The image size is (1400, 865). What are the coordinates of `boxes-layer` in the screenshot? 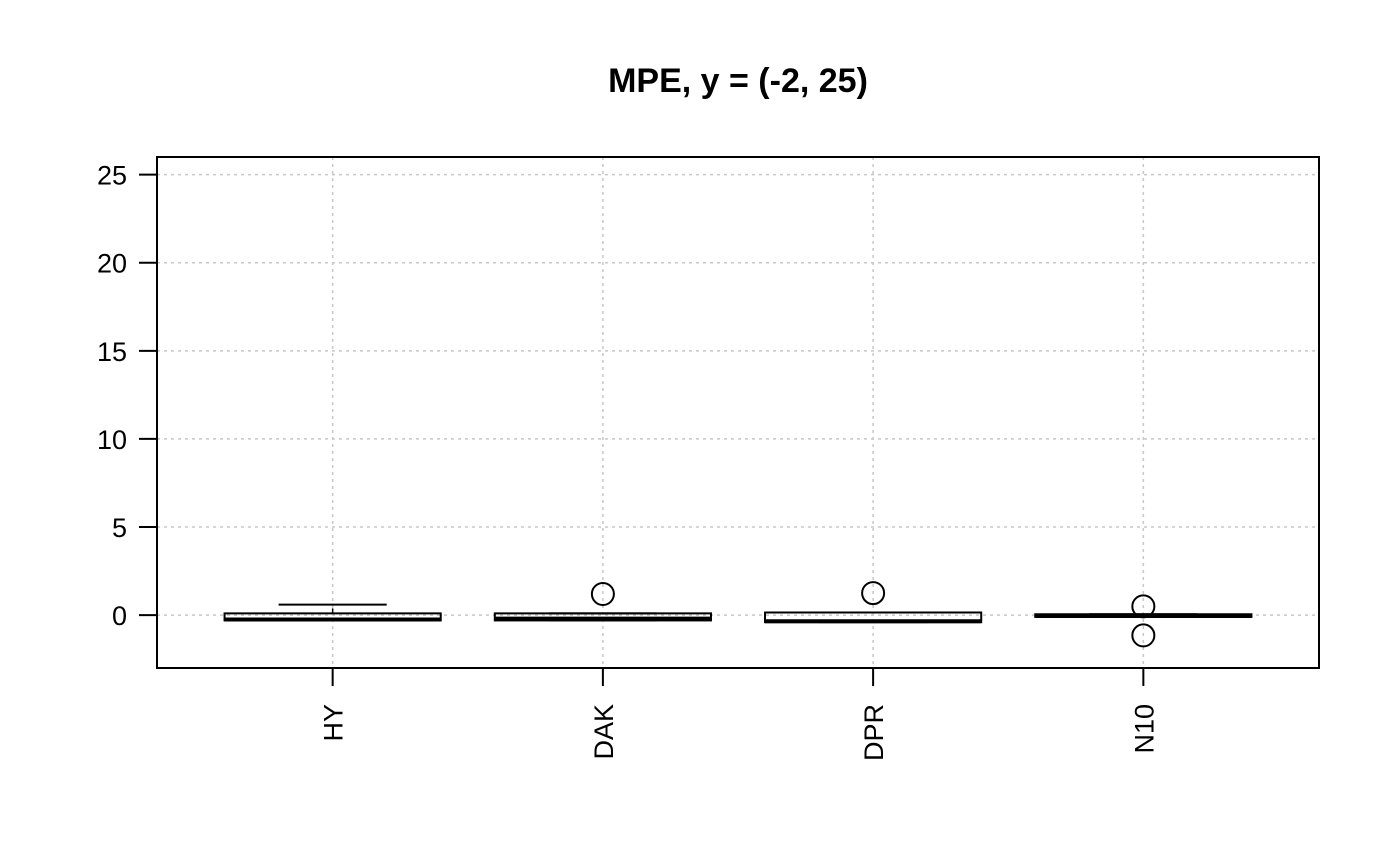 It's located at (738, 614).